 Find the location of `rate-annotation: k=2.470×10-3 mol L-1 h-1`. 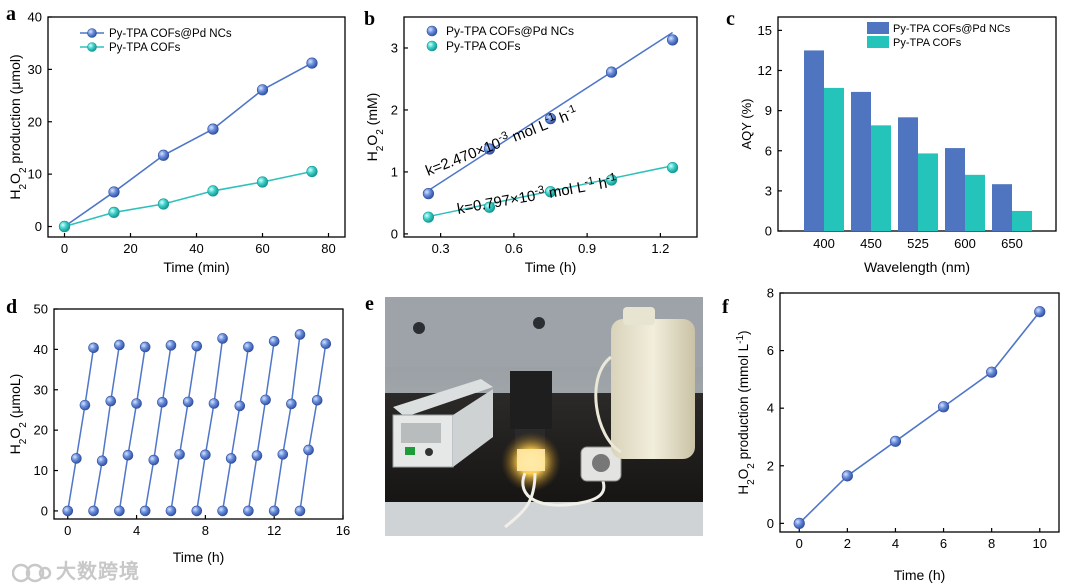

rate-annotation: k=2.470×10-3 mol L-1 h-1 is located at coordinates (502, 141).